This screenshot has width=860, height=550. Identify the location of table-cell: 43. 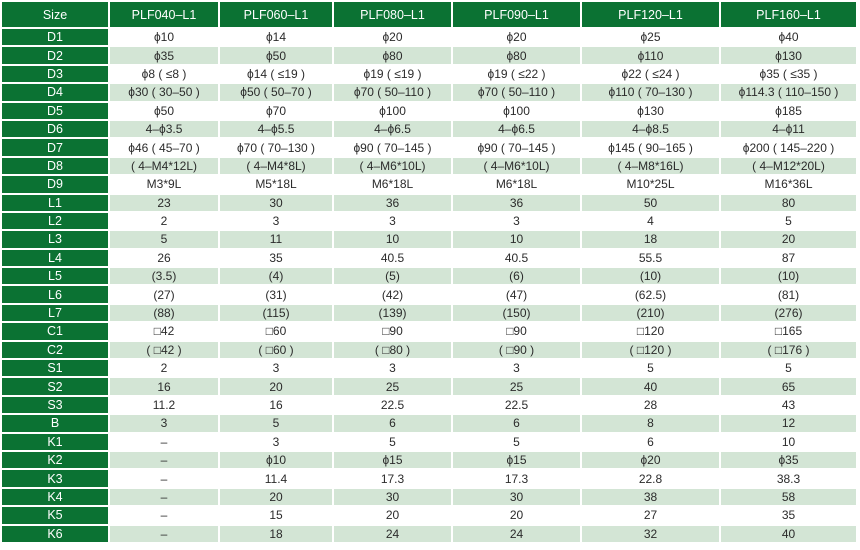
(788, 405).